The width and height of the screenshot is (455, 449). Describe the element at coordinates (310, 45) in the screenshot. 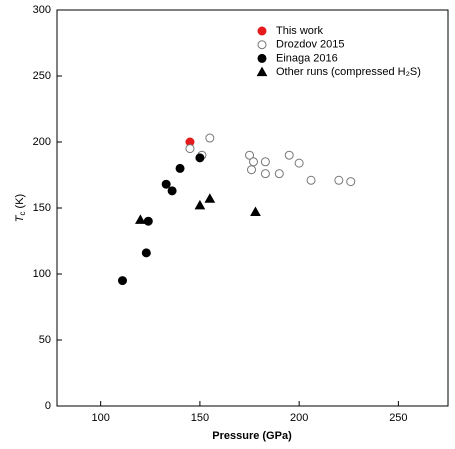

I see `legend-label: Drozdov 2015` at that location.